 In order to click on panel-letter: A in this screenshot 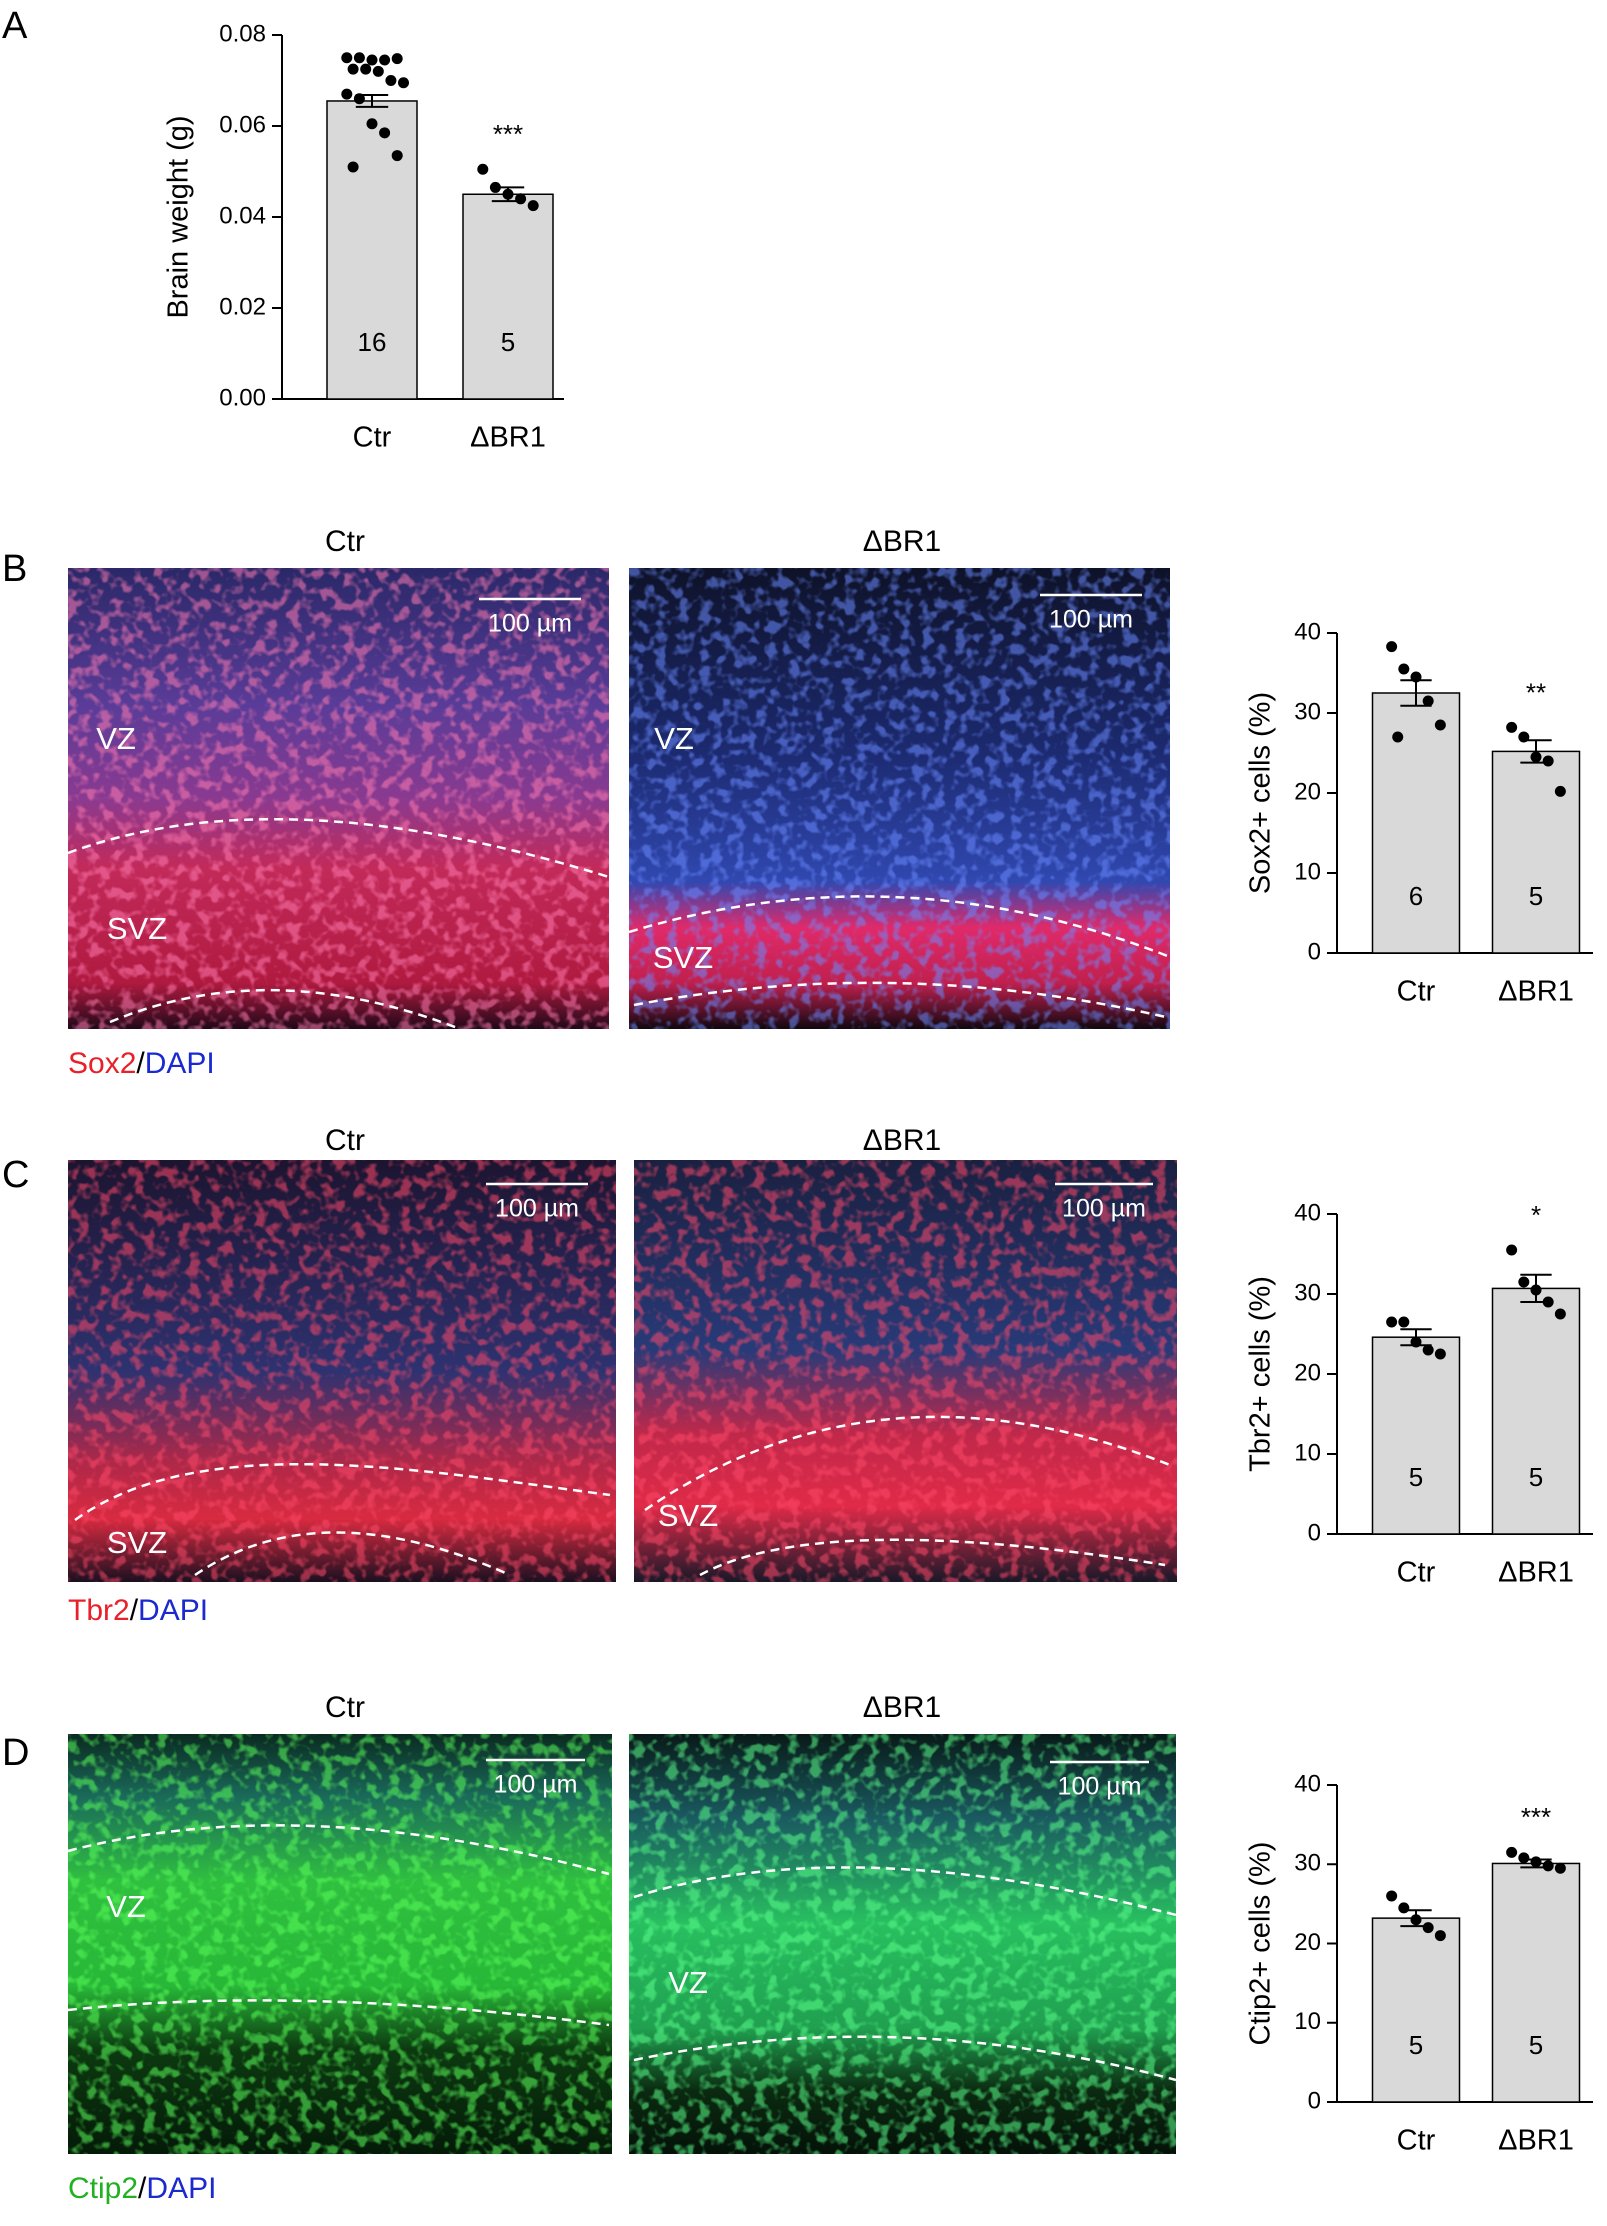, I will do `click(15, 26)`.